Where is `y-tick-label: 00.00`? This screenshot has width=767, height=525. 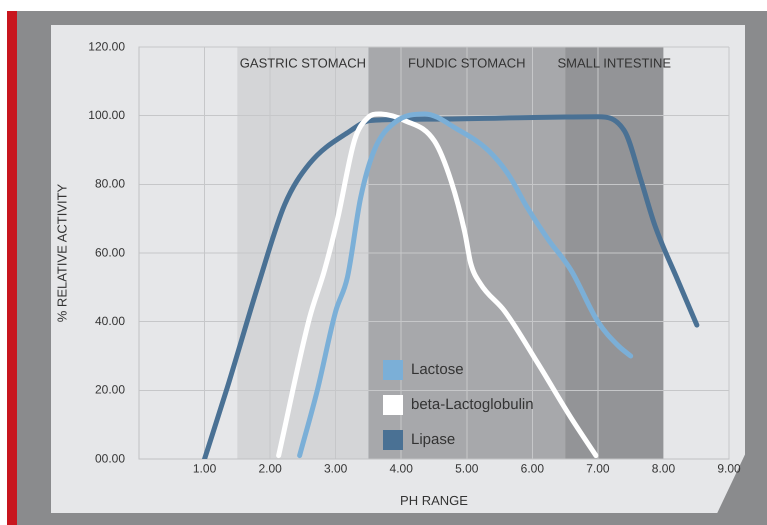
y-tick-label: 00.00 is located at coordinates (110, 458).